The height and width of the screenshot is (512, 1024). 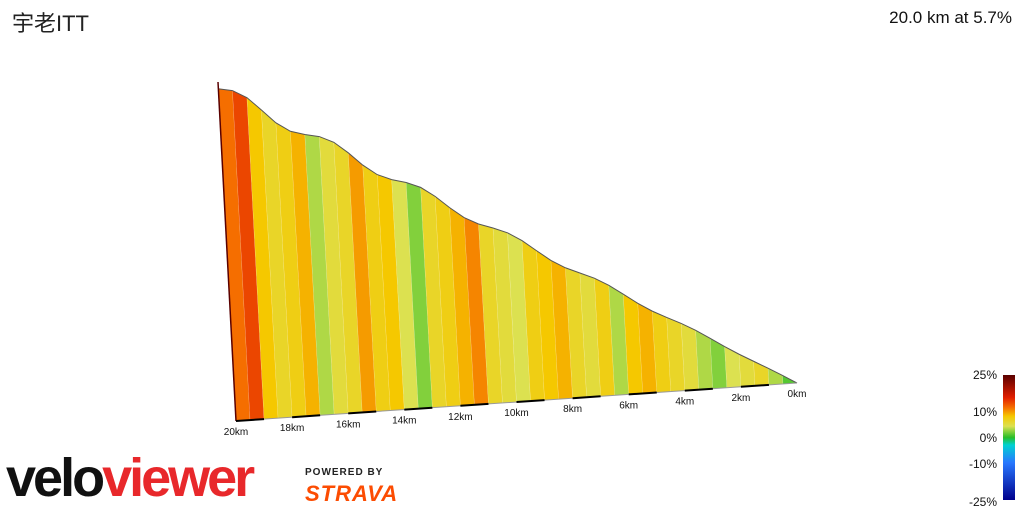 I want to click on route-summary: 20.0 km at 5.7%, so click(x=950, y=17).